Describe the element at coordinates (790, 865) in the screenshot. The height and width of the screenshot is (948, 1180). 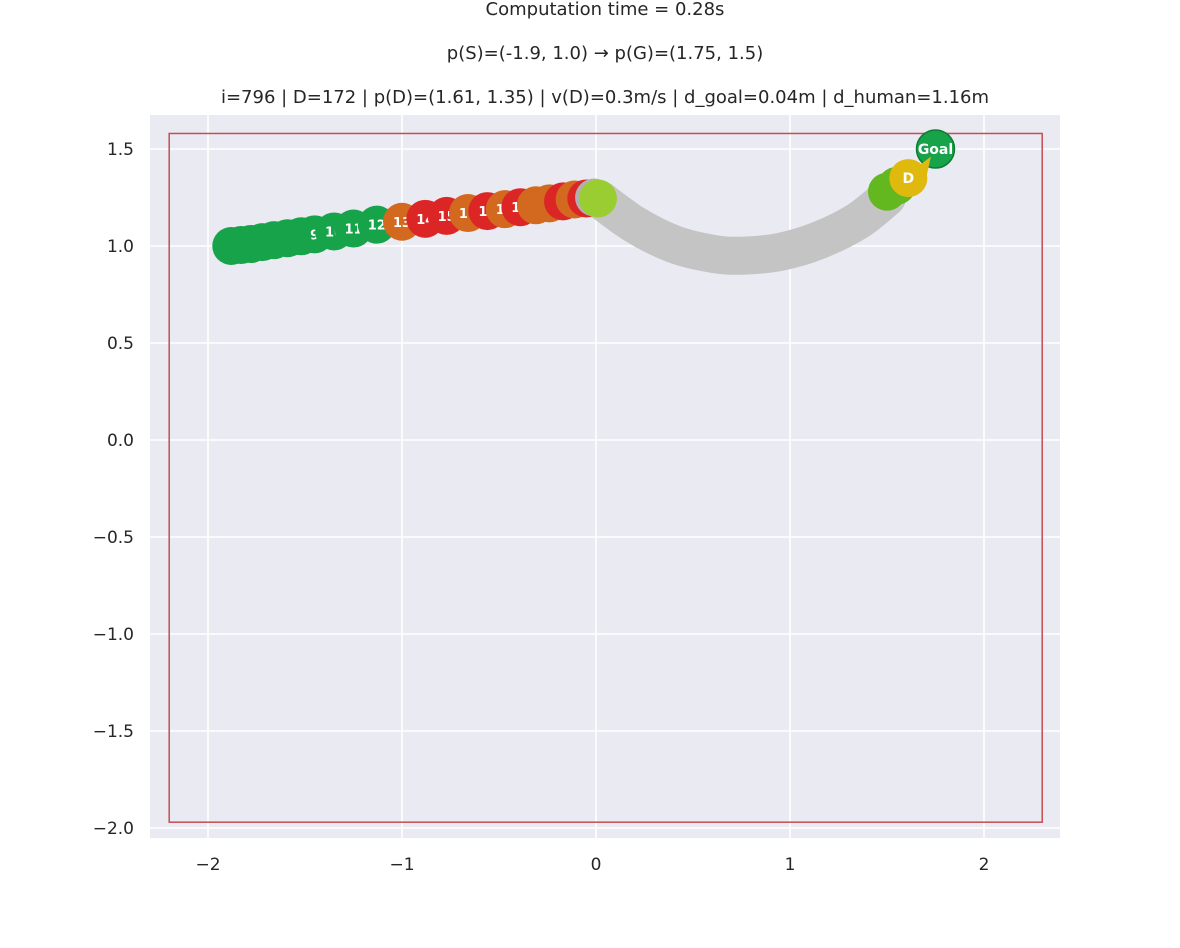
I see `x-tick-label: 1` at that location.